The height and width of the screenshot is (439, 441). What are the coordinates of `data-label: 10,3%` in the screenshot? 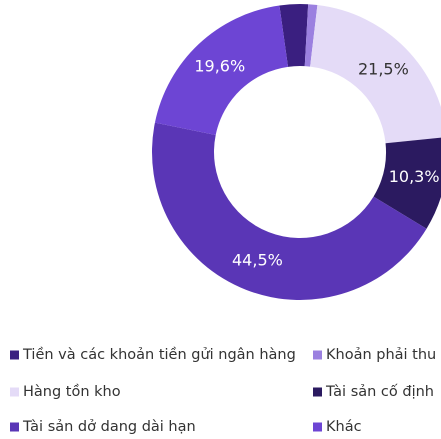 It's located at (414, 176).